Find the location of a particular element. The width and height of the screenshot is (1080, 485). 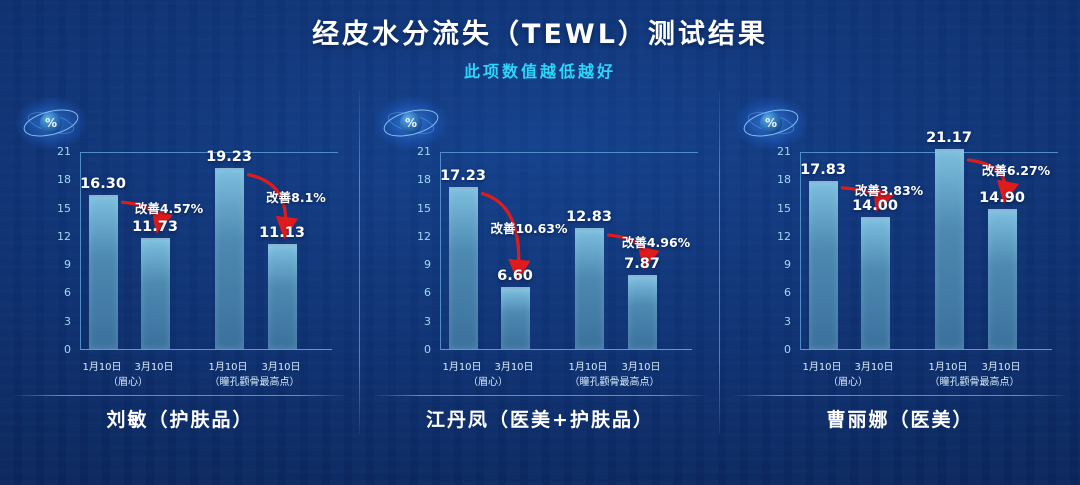

bar-value-label: 19.23 is located at coordinates (229, 156).